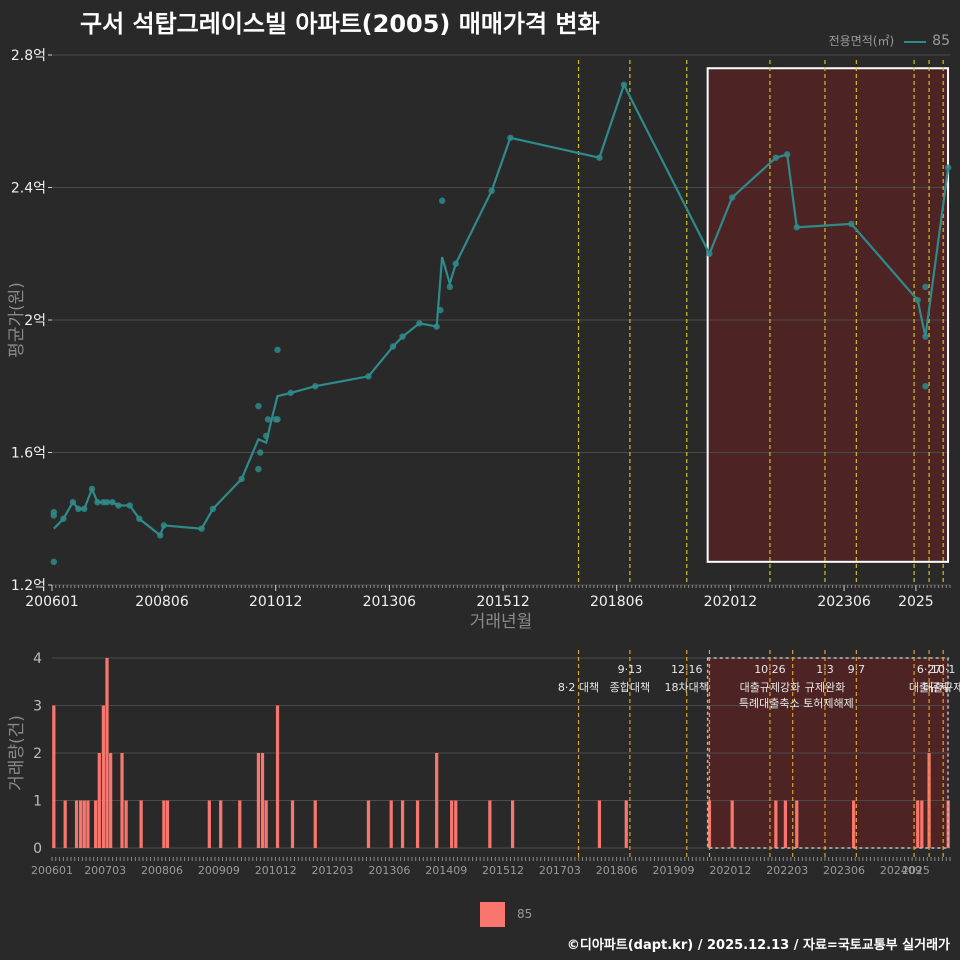 The width and height of the screenshot is (960, 960). Describe the element at coordinates (915, 41) in the screenshot. I see `line-legend-swatch` at that location.